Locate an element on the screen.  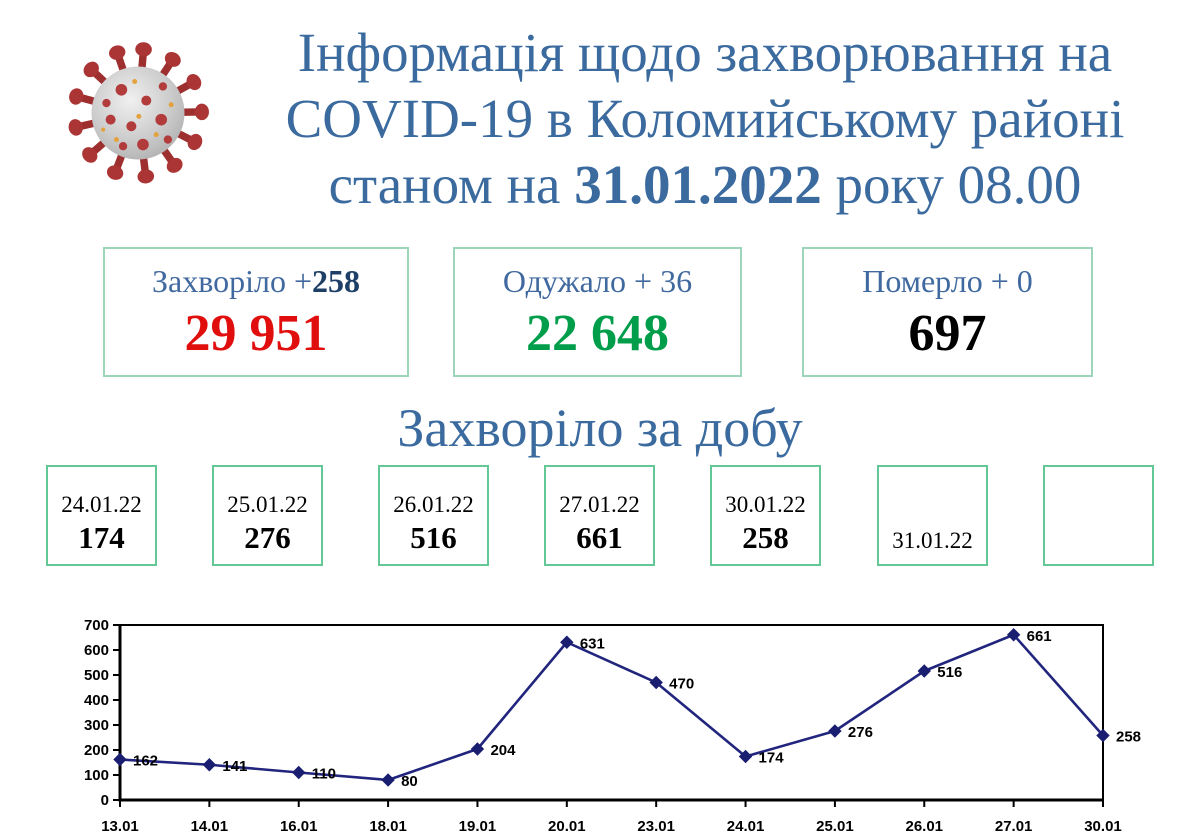
date-box-date: 24.01.22 is located at coordinates (101, 504).